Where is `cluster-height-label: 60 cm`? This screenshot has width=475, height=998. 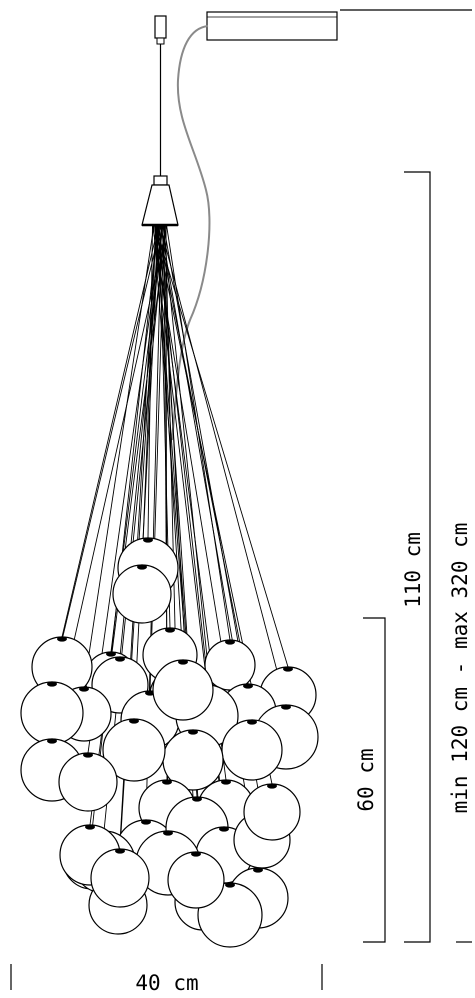
cluster-height-label: 60 cm is located at coordinates (366, 779).